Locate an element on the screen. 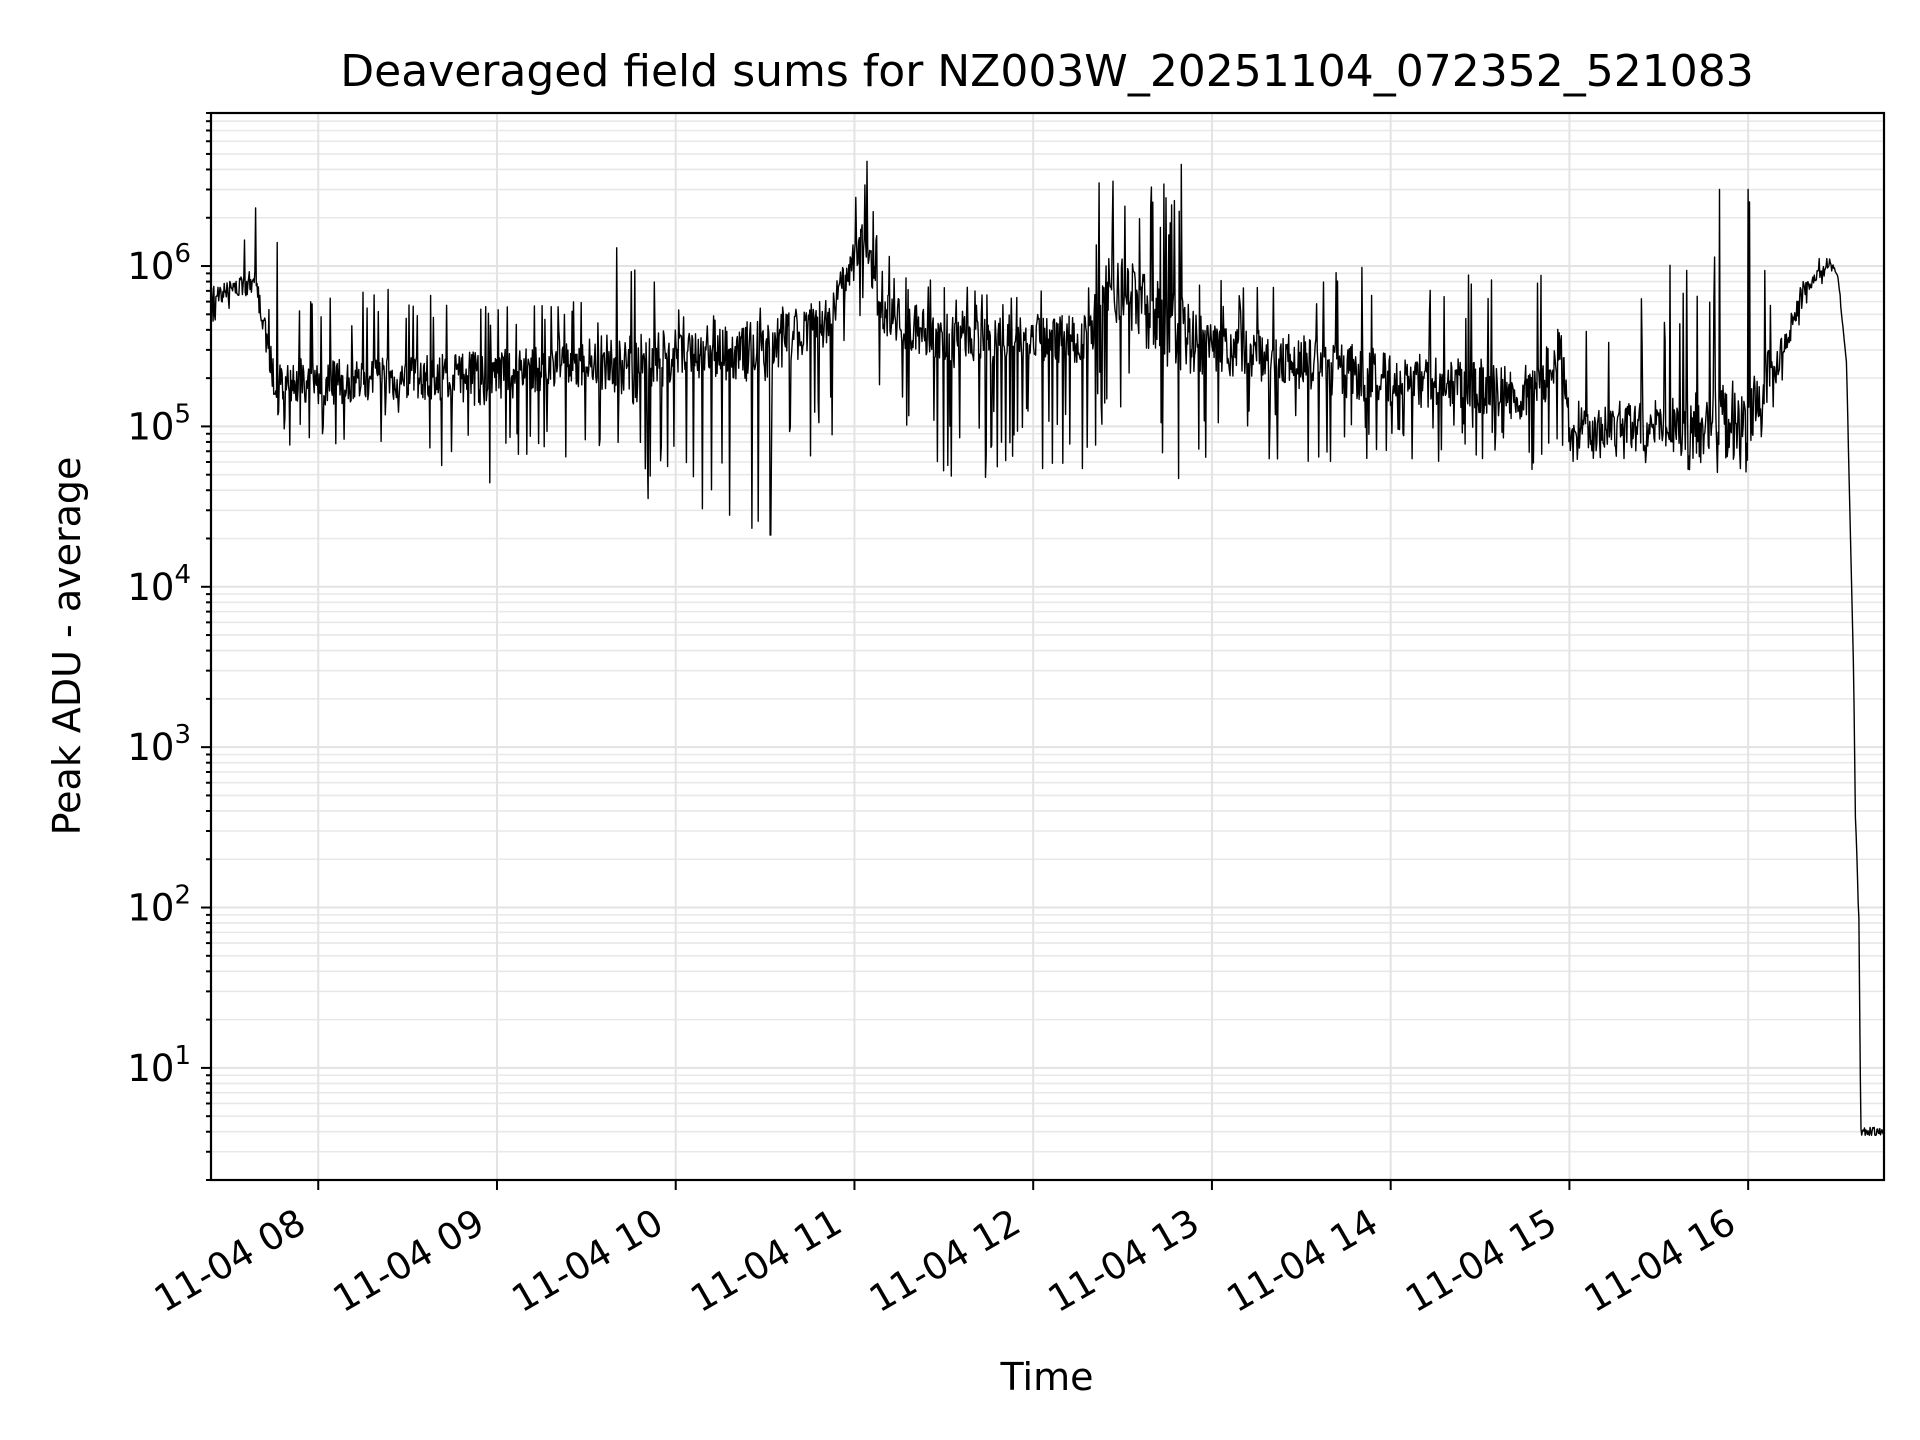  x-axis-label: Time is located at coordinates (1047, 1377).